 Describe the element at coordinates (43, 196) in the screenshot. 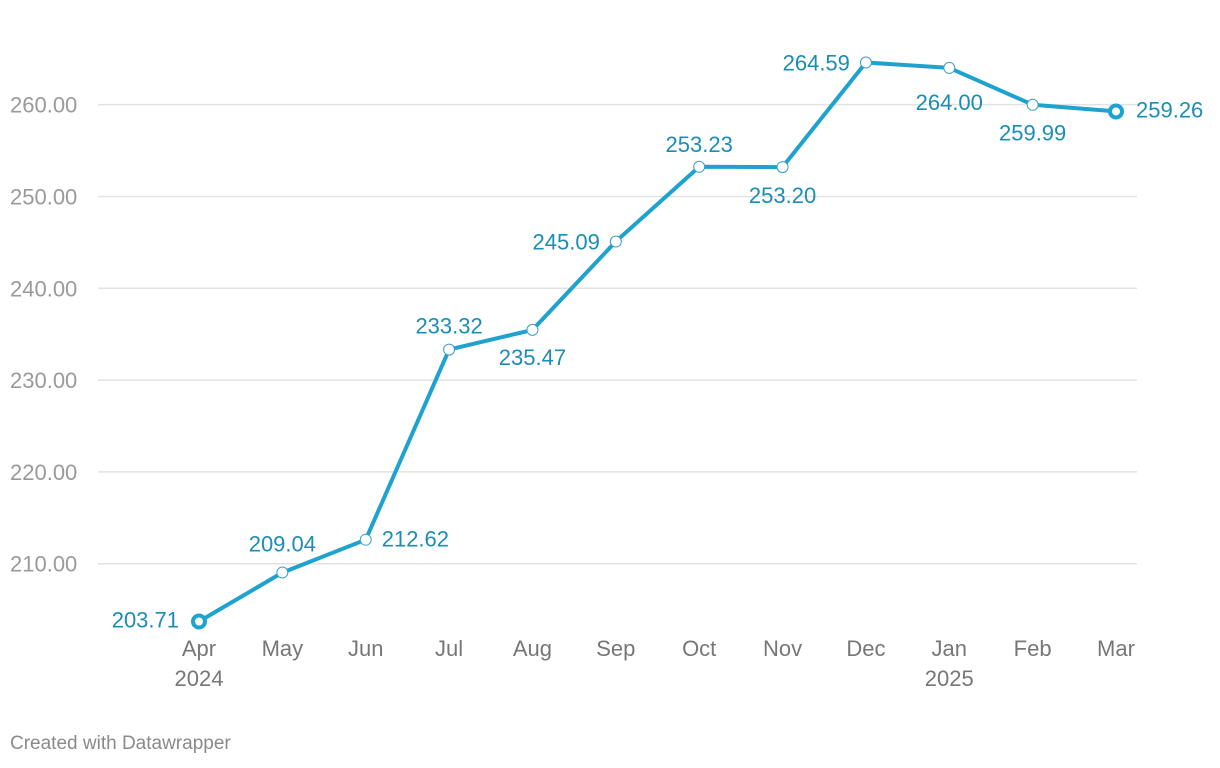

I see `y-tick-label: 250.00` at that location.